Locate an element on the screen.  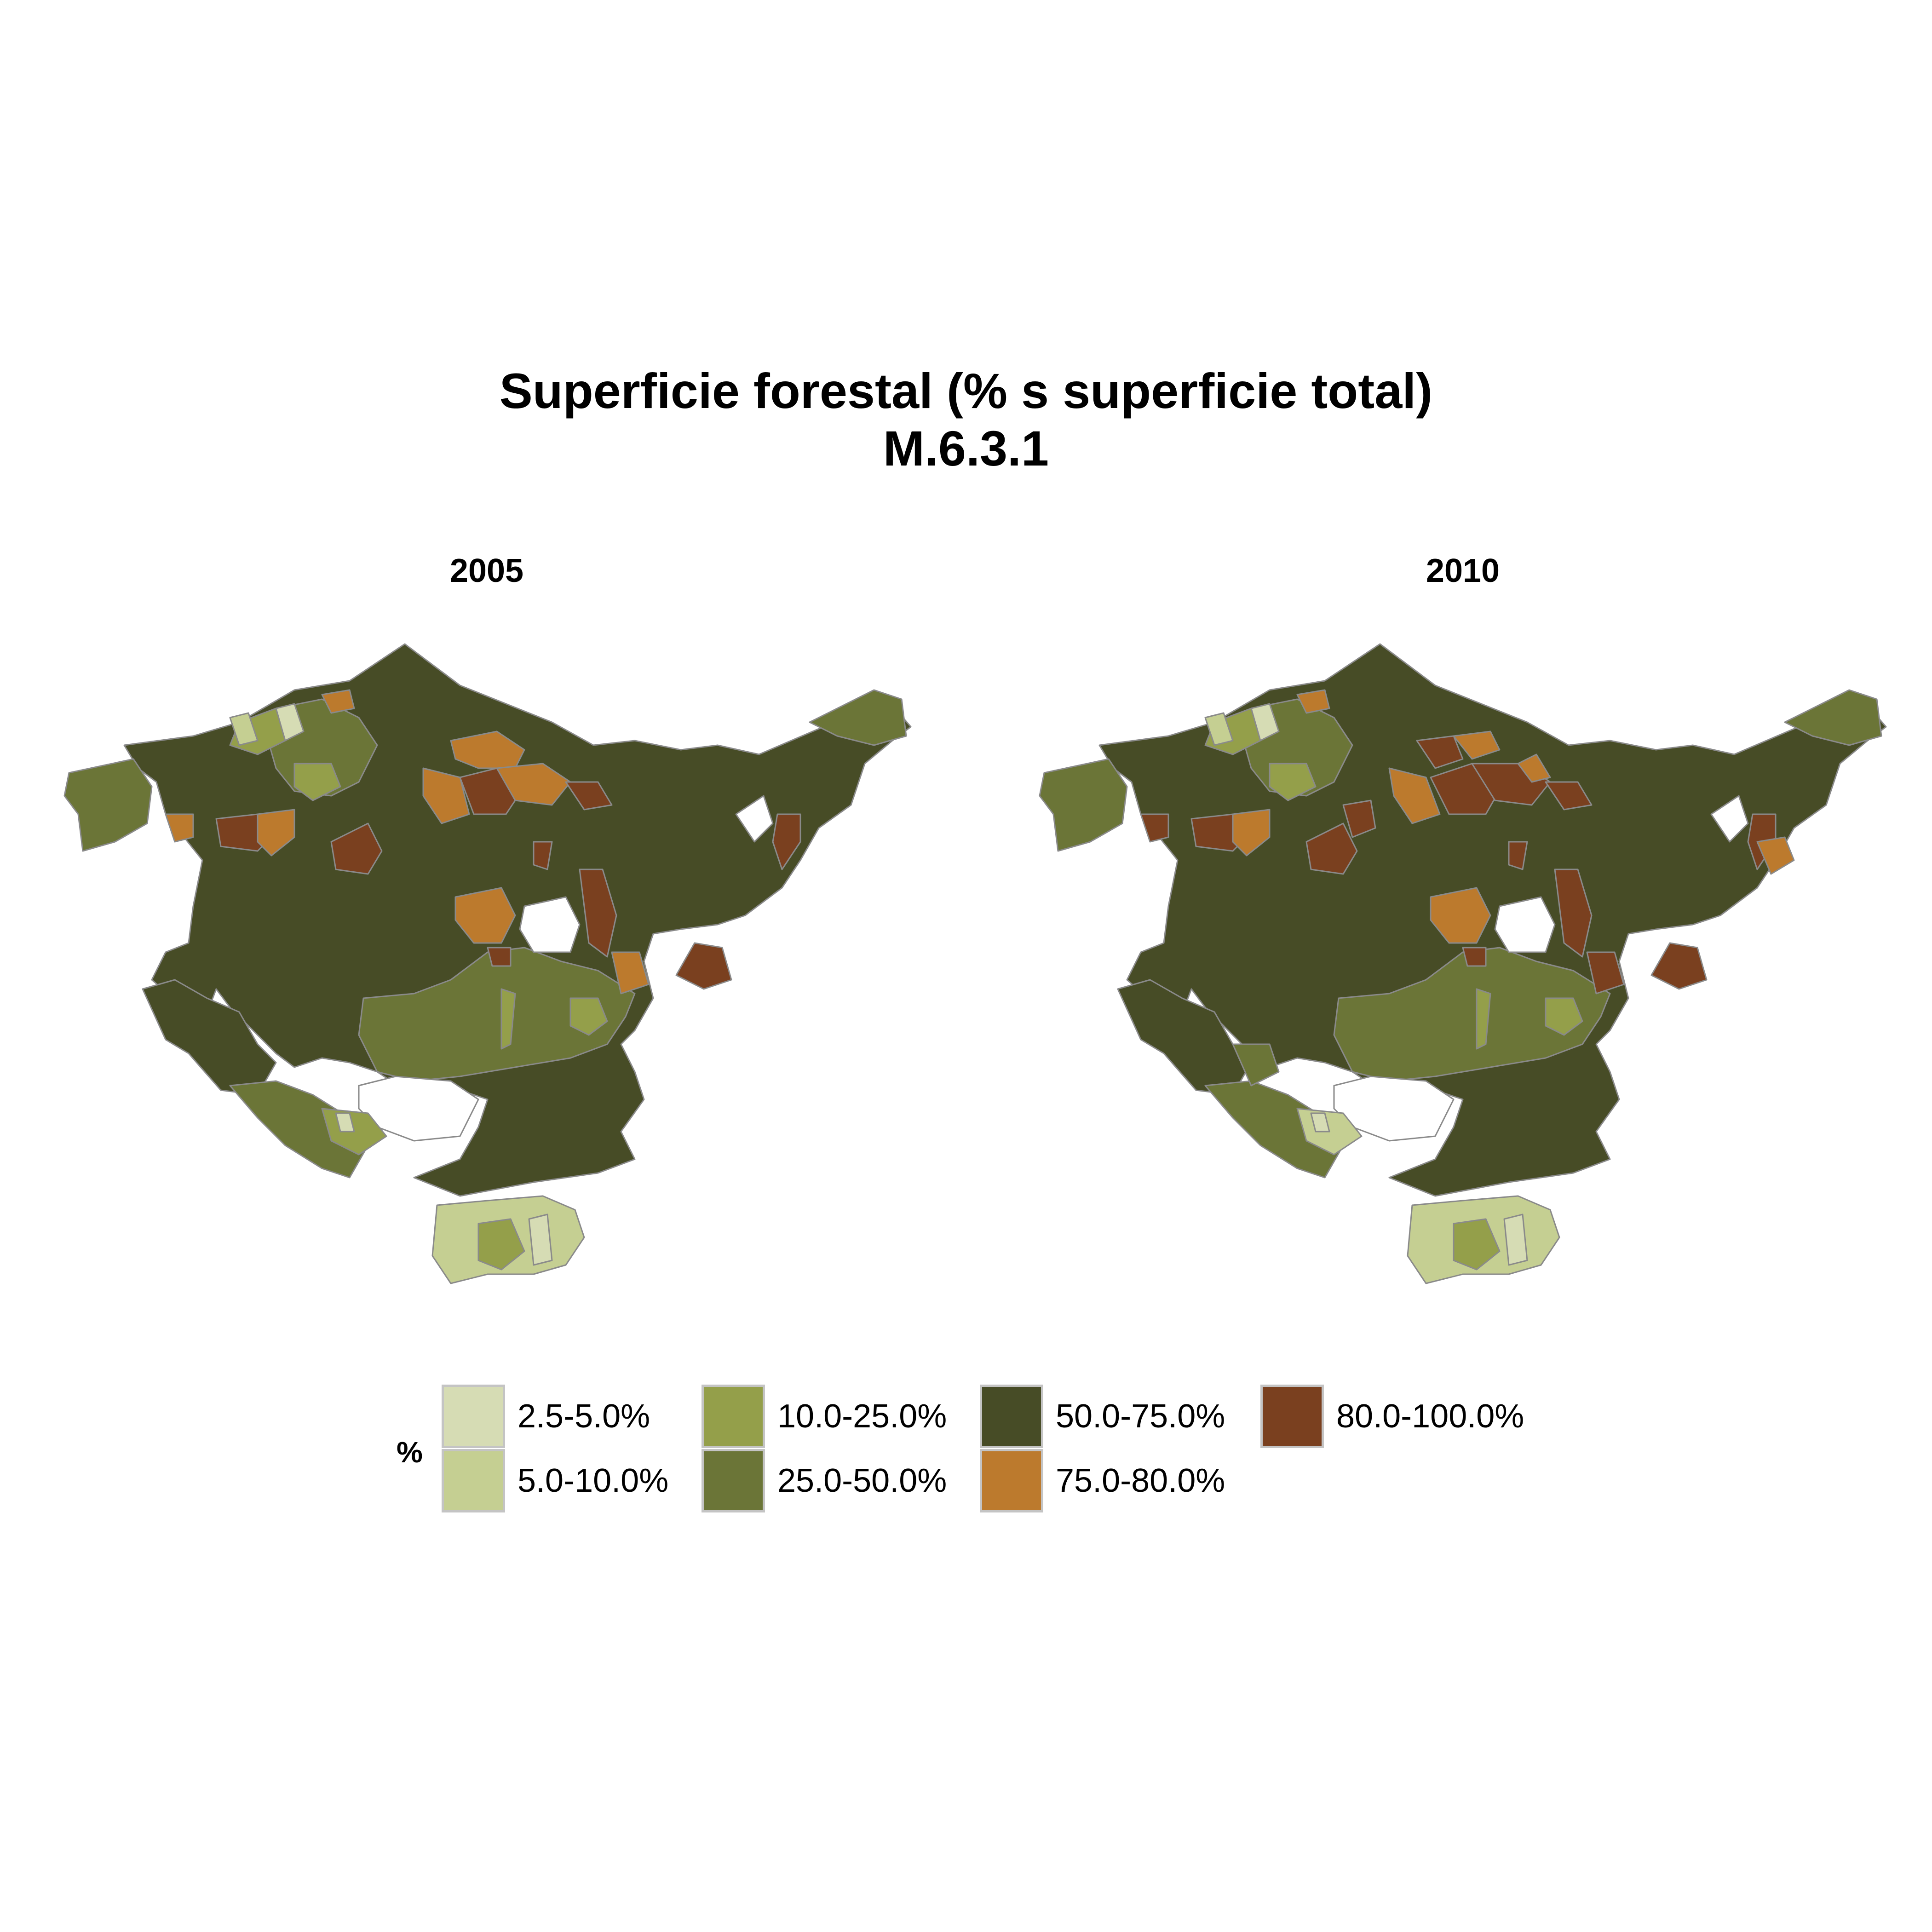
legend-label: 25.0-50.0% is located at coordinates (862, 1480).